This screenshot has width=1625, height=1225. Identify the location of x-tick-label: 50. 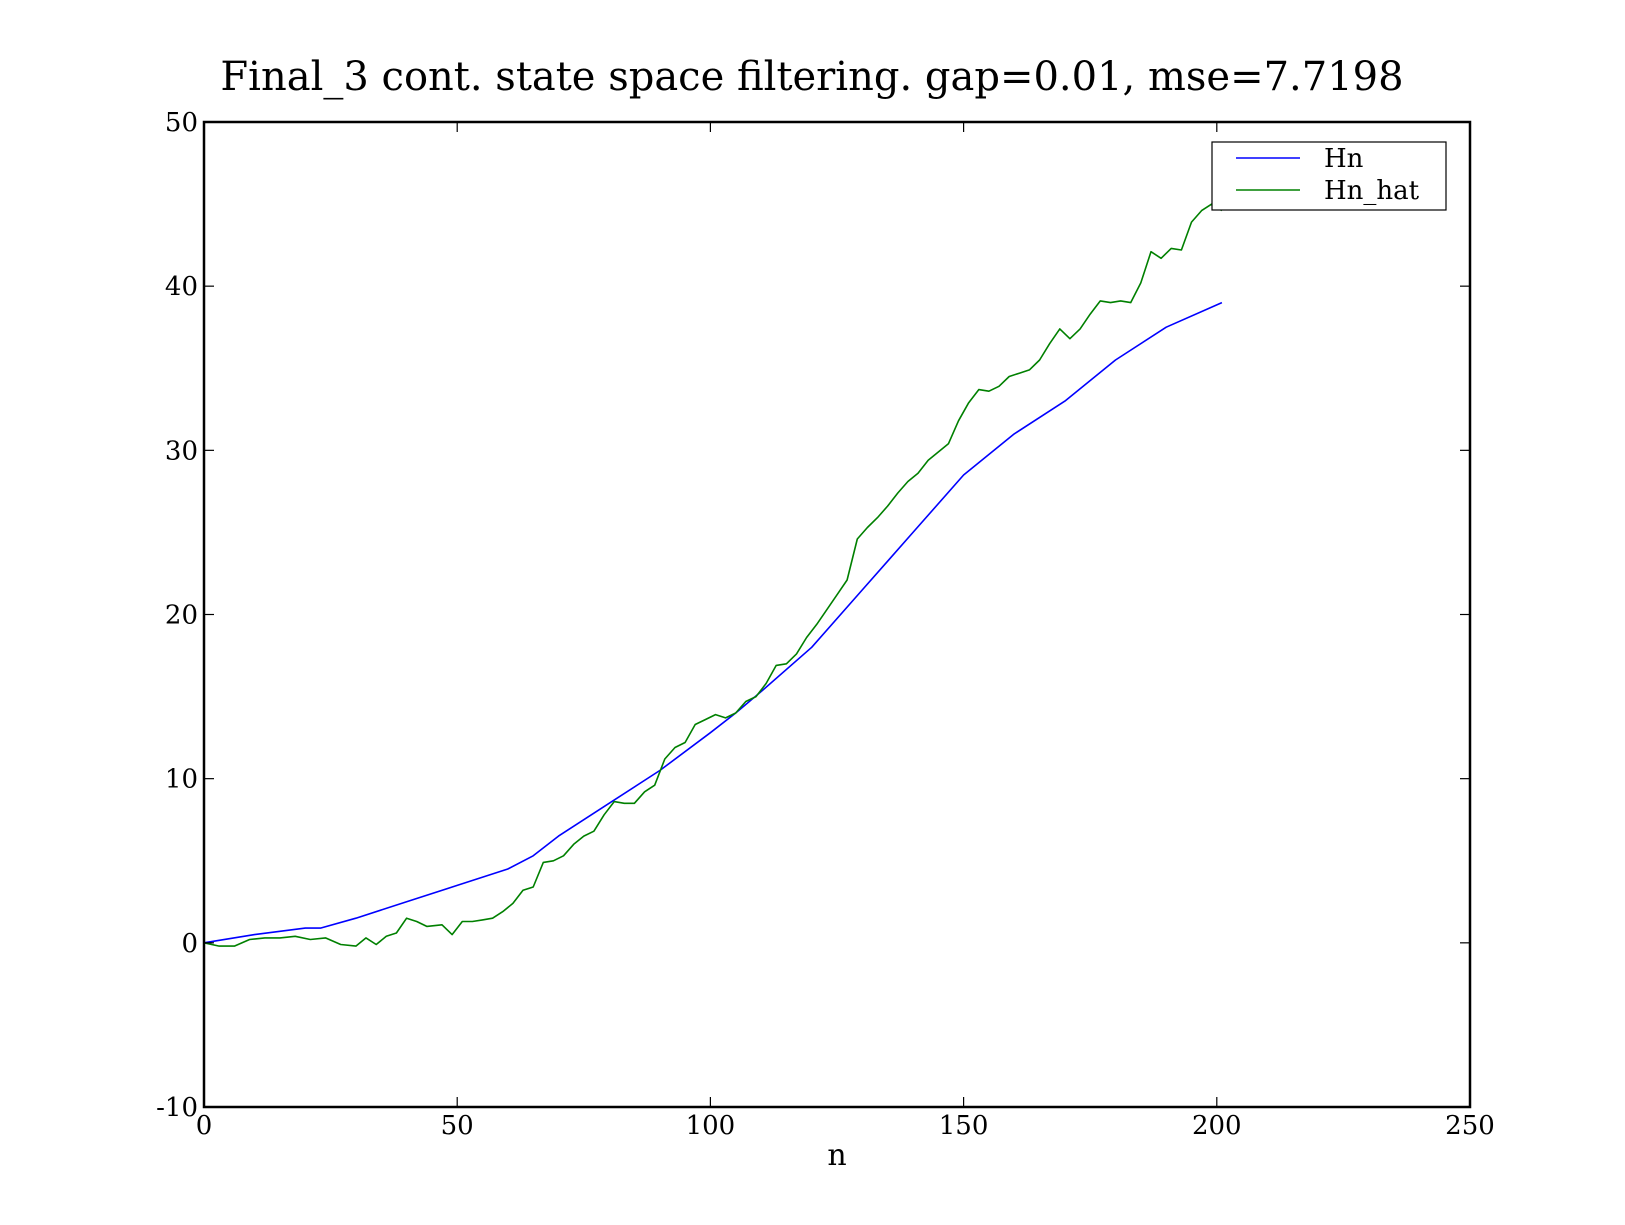
(457, 1126).